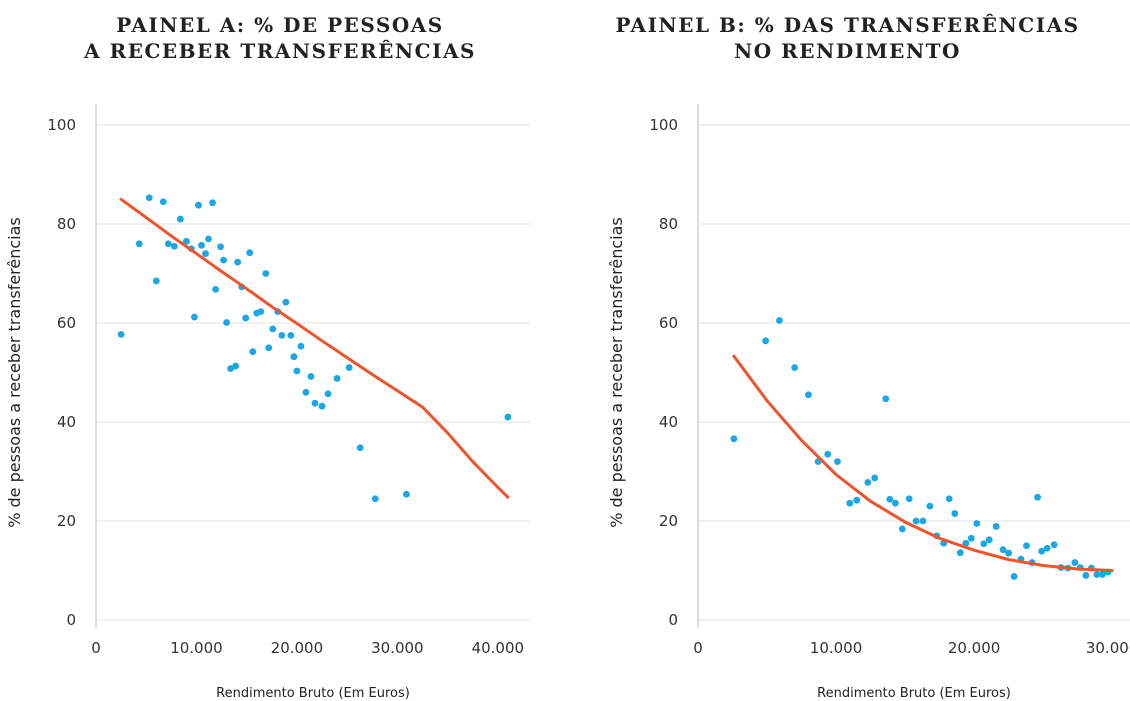 The width and height of the screenshot is (1130, 701). I want to click on panel-a-xtick-label: 0, so click(96, 648).